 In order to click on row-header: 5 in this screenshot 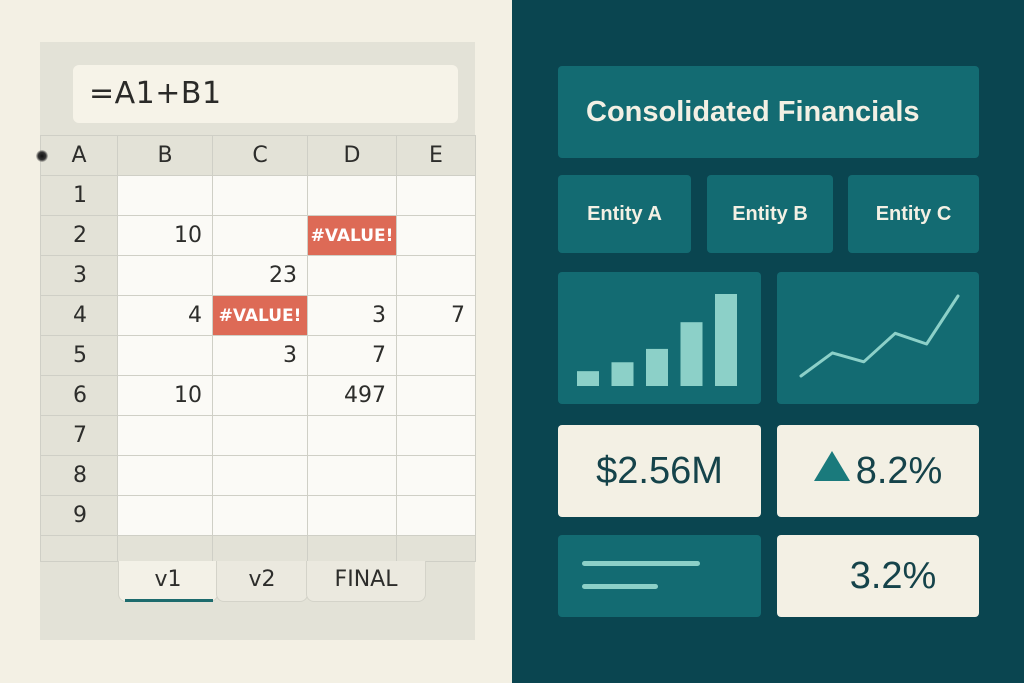, I will do `click(79, 355)`.